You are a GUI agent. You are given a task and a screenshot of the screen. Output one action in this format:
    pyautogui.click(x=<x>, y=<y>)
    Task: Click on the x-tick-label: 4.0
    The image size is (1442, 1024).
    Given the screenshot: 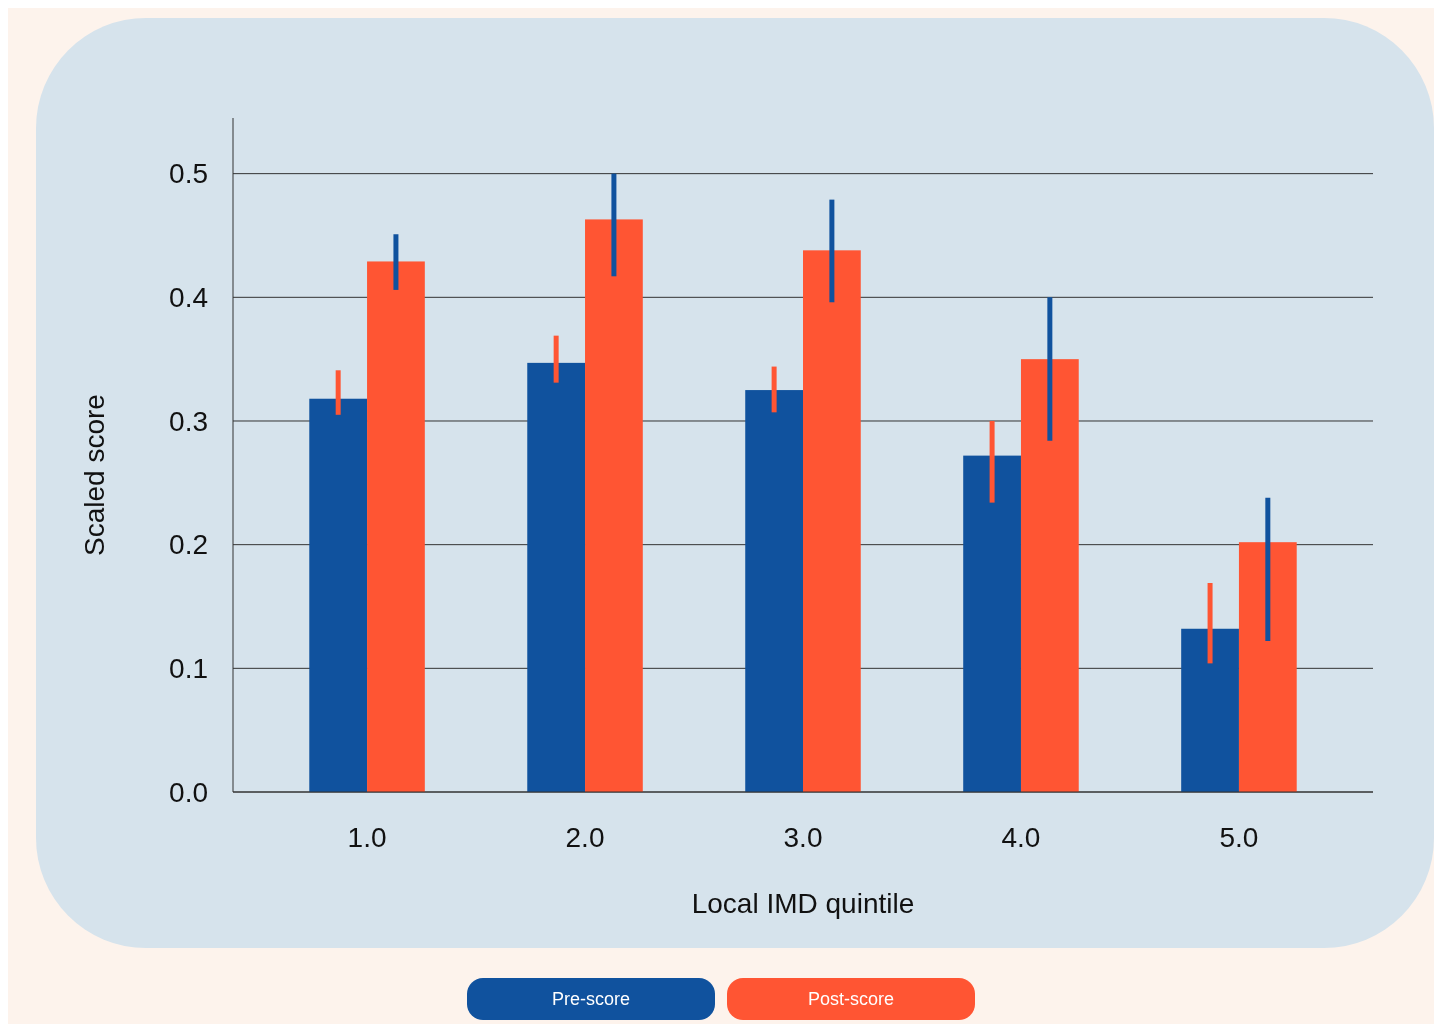 What is the action you would take?
    pyautogui.click(x=1021, y=837)
    